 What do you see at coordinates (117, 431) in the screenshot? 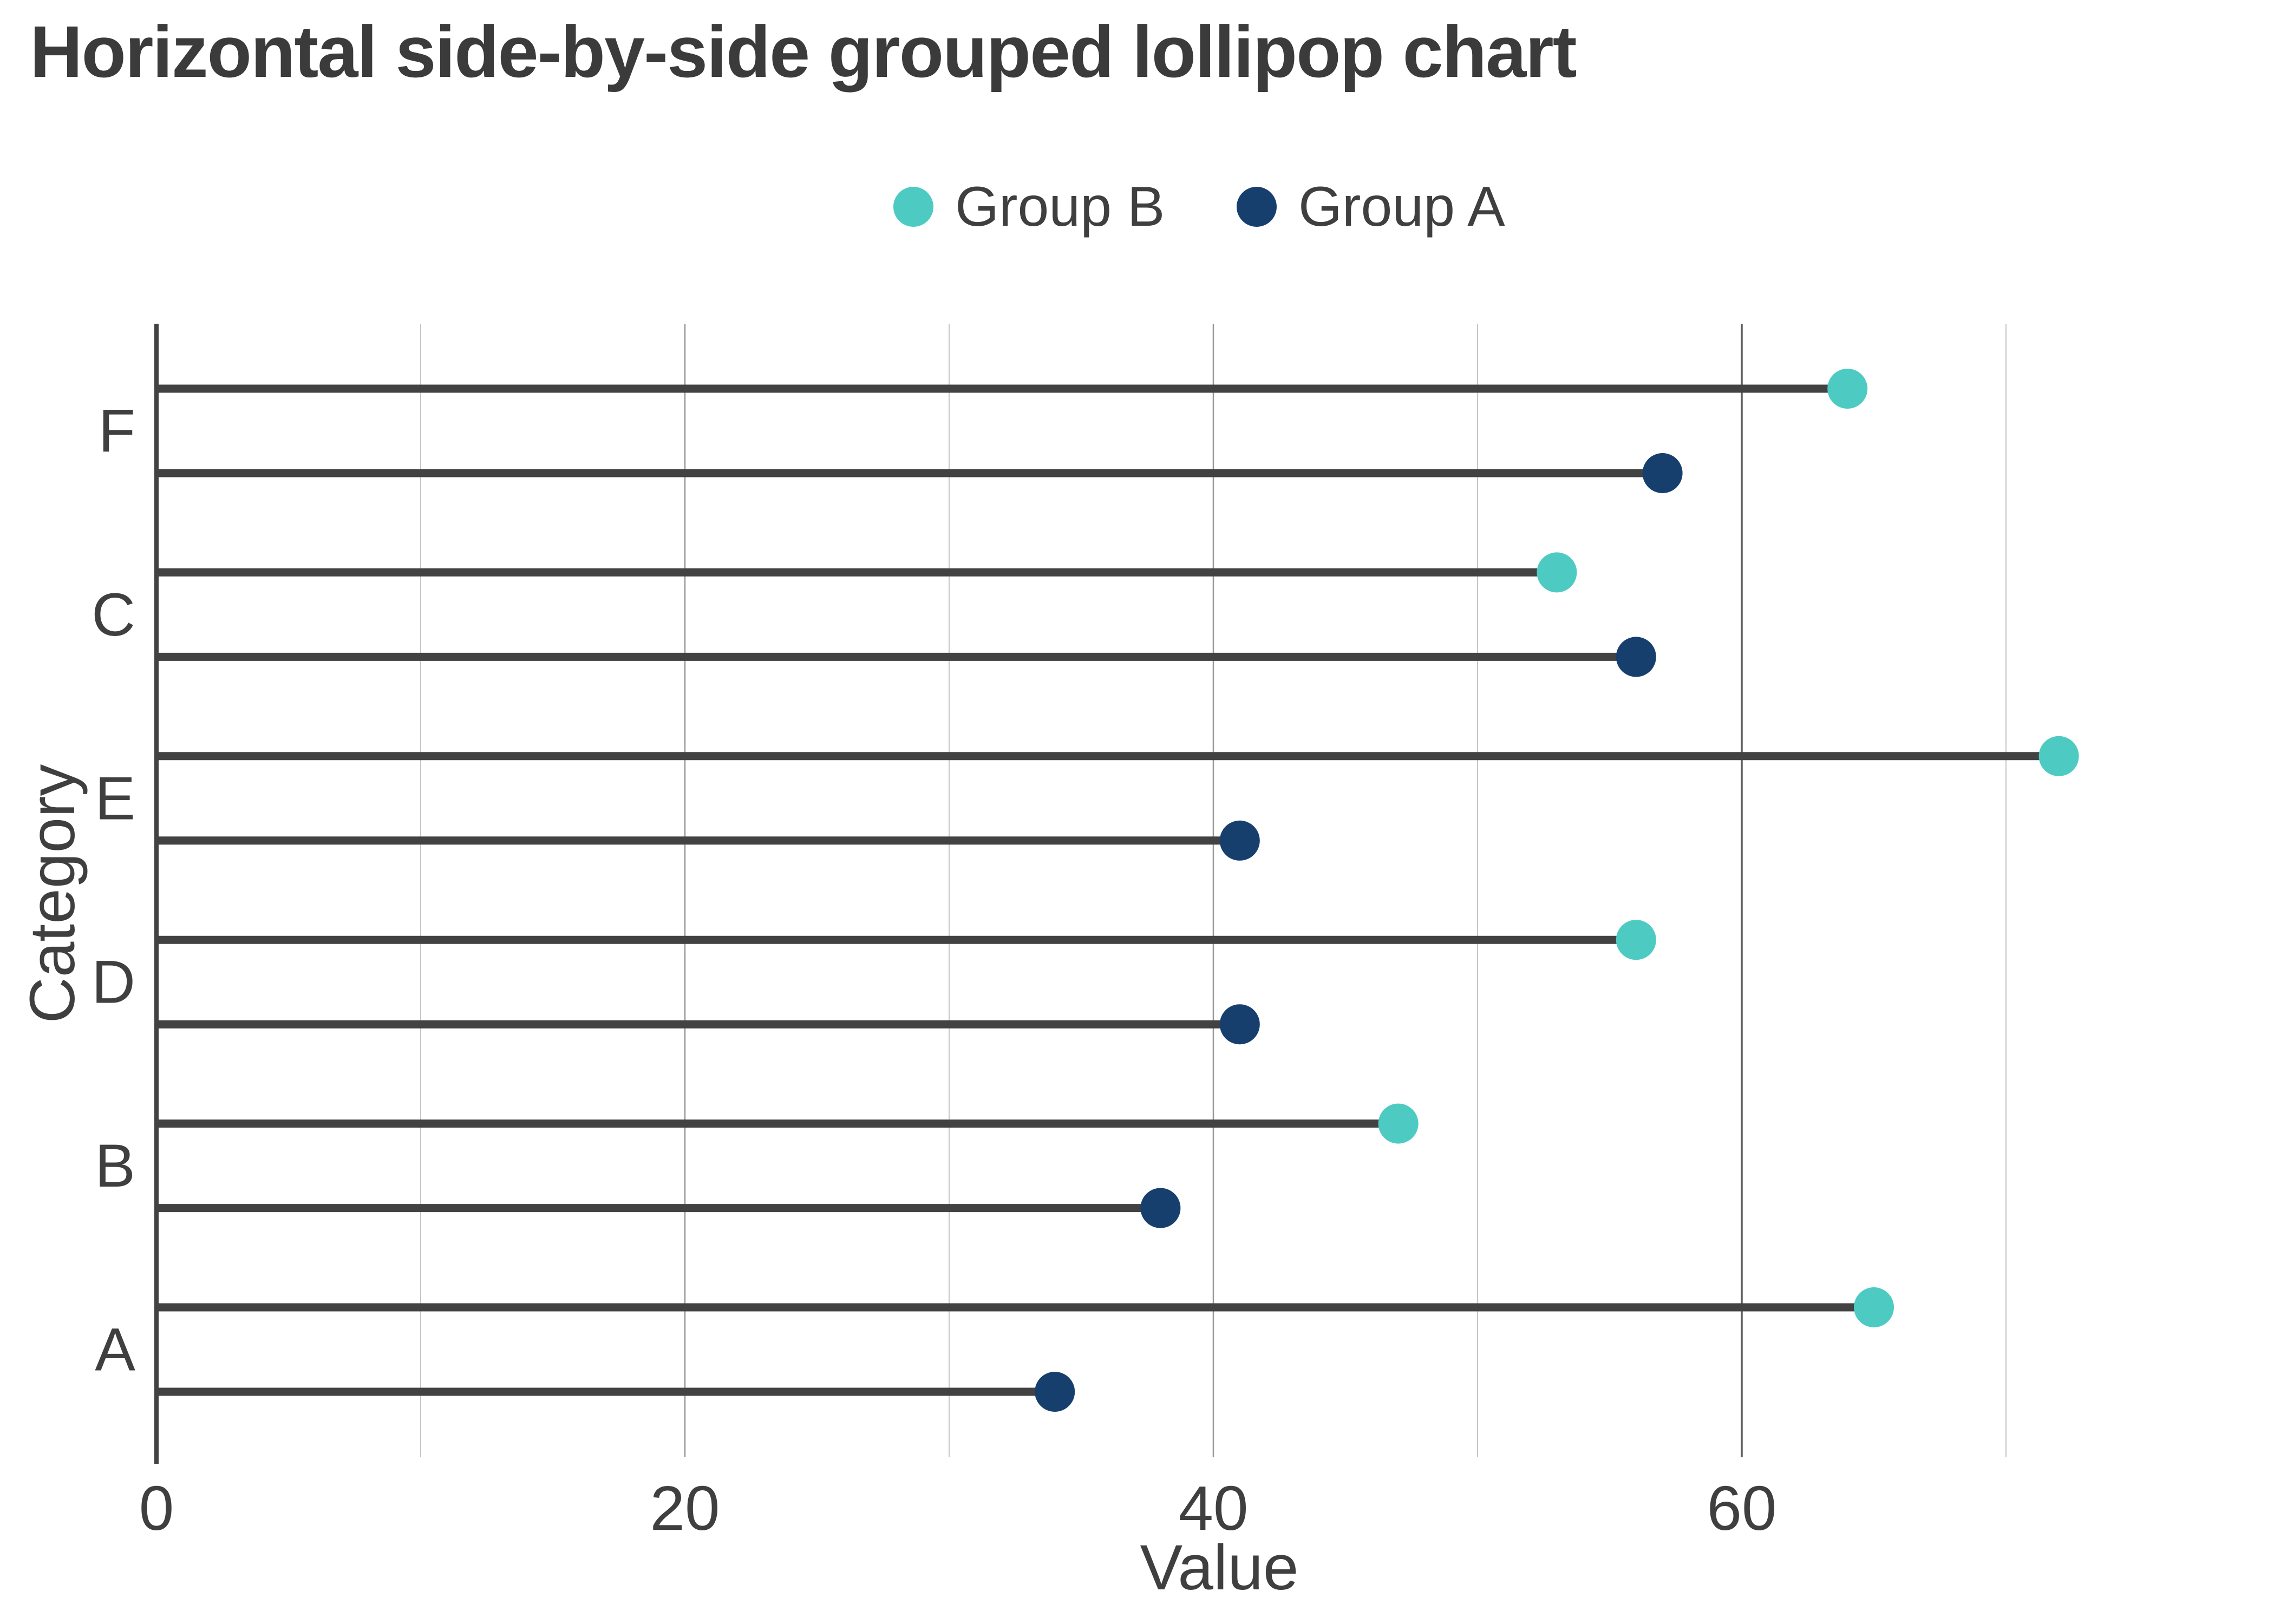
I see `y-tick-label-F: F` at bounding box center [117, 431].